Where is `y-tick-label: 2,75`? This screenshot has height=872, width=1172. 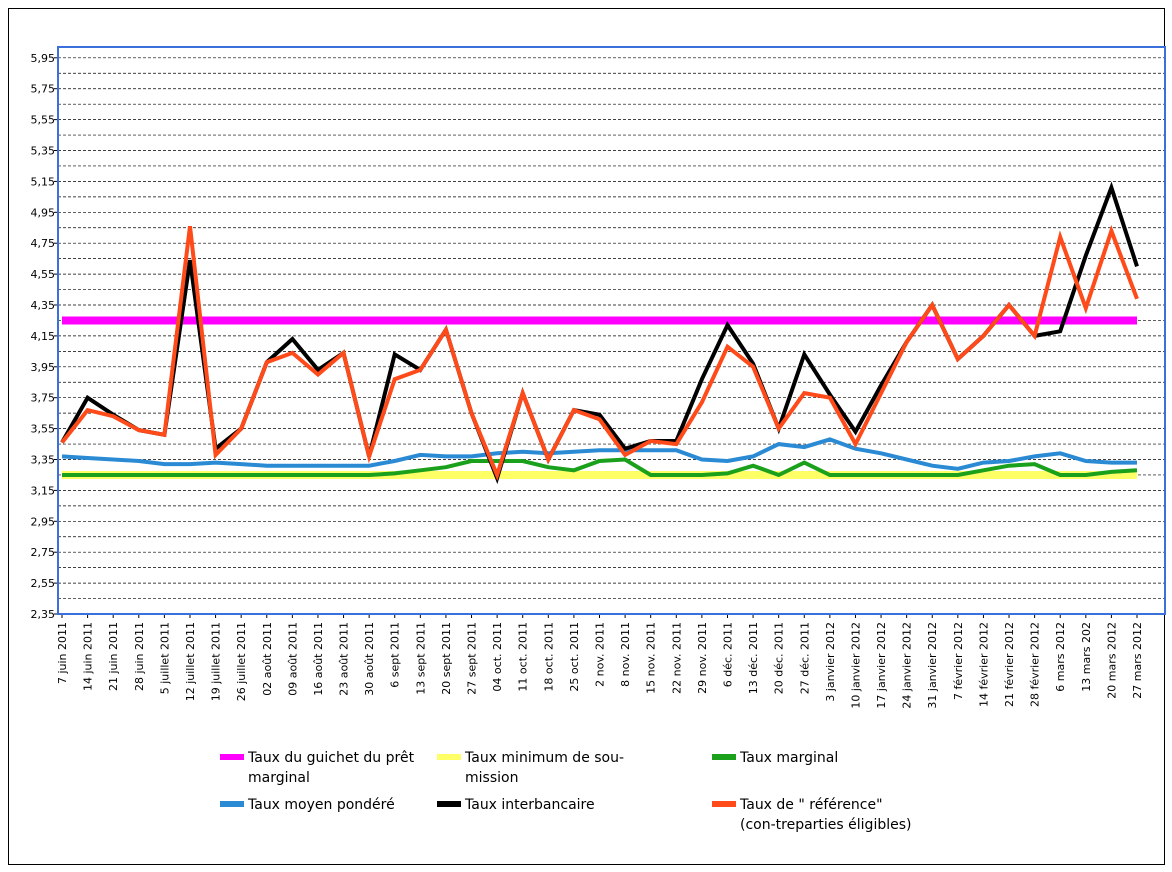 y-tick-label: 2,75 is located at coordinates (43, 552).